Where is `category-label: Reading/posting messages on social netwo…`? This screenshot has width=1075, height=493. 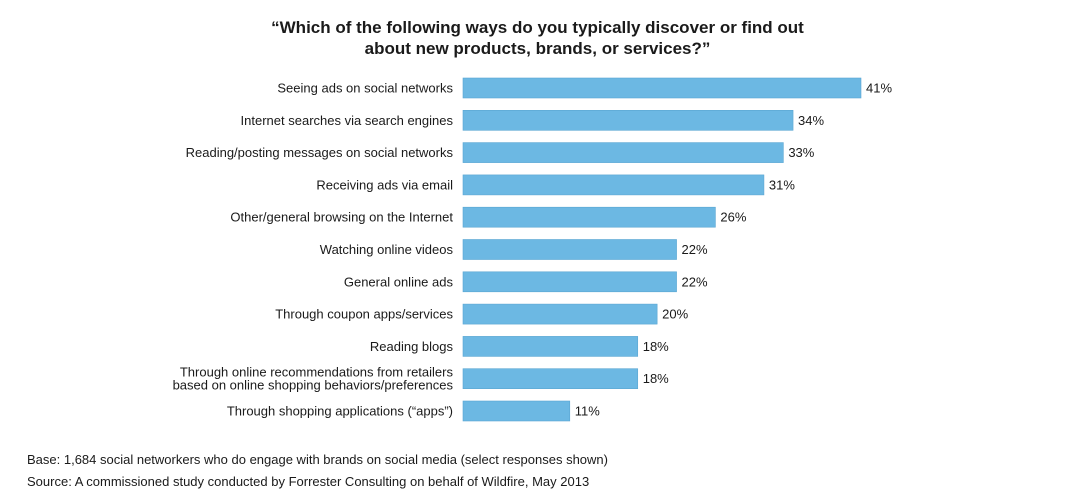
category-label: Reading/posting messages on social netwo… is located at coordinates (320, 152).